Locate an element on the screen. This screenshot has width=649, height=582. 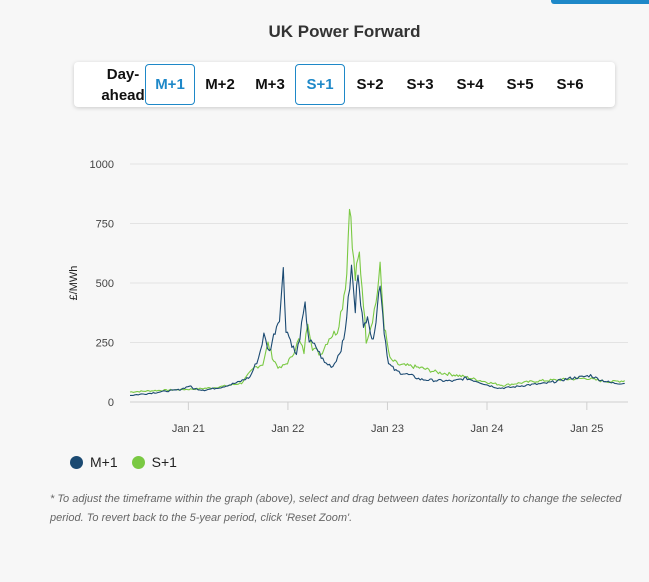
tab-label: S+3 is located at coordinates (420, 84).